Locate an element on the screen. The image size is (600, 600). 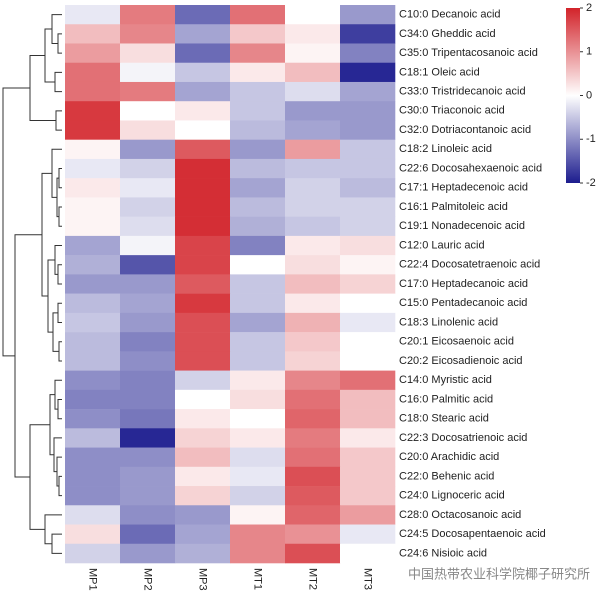
row-label: C24:5 Docosapentaenoic acid is located at coordinates (472, 534).